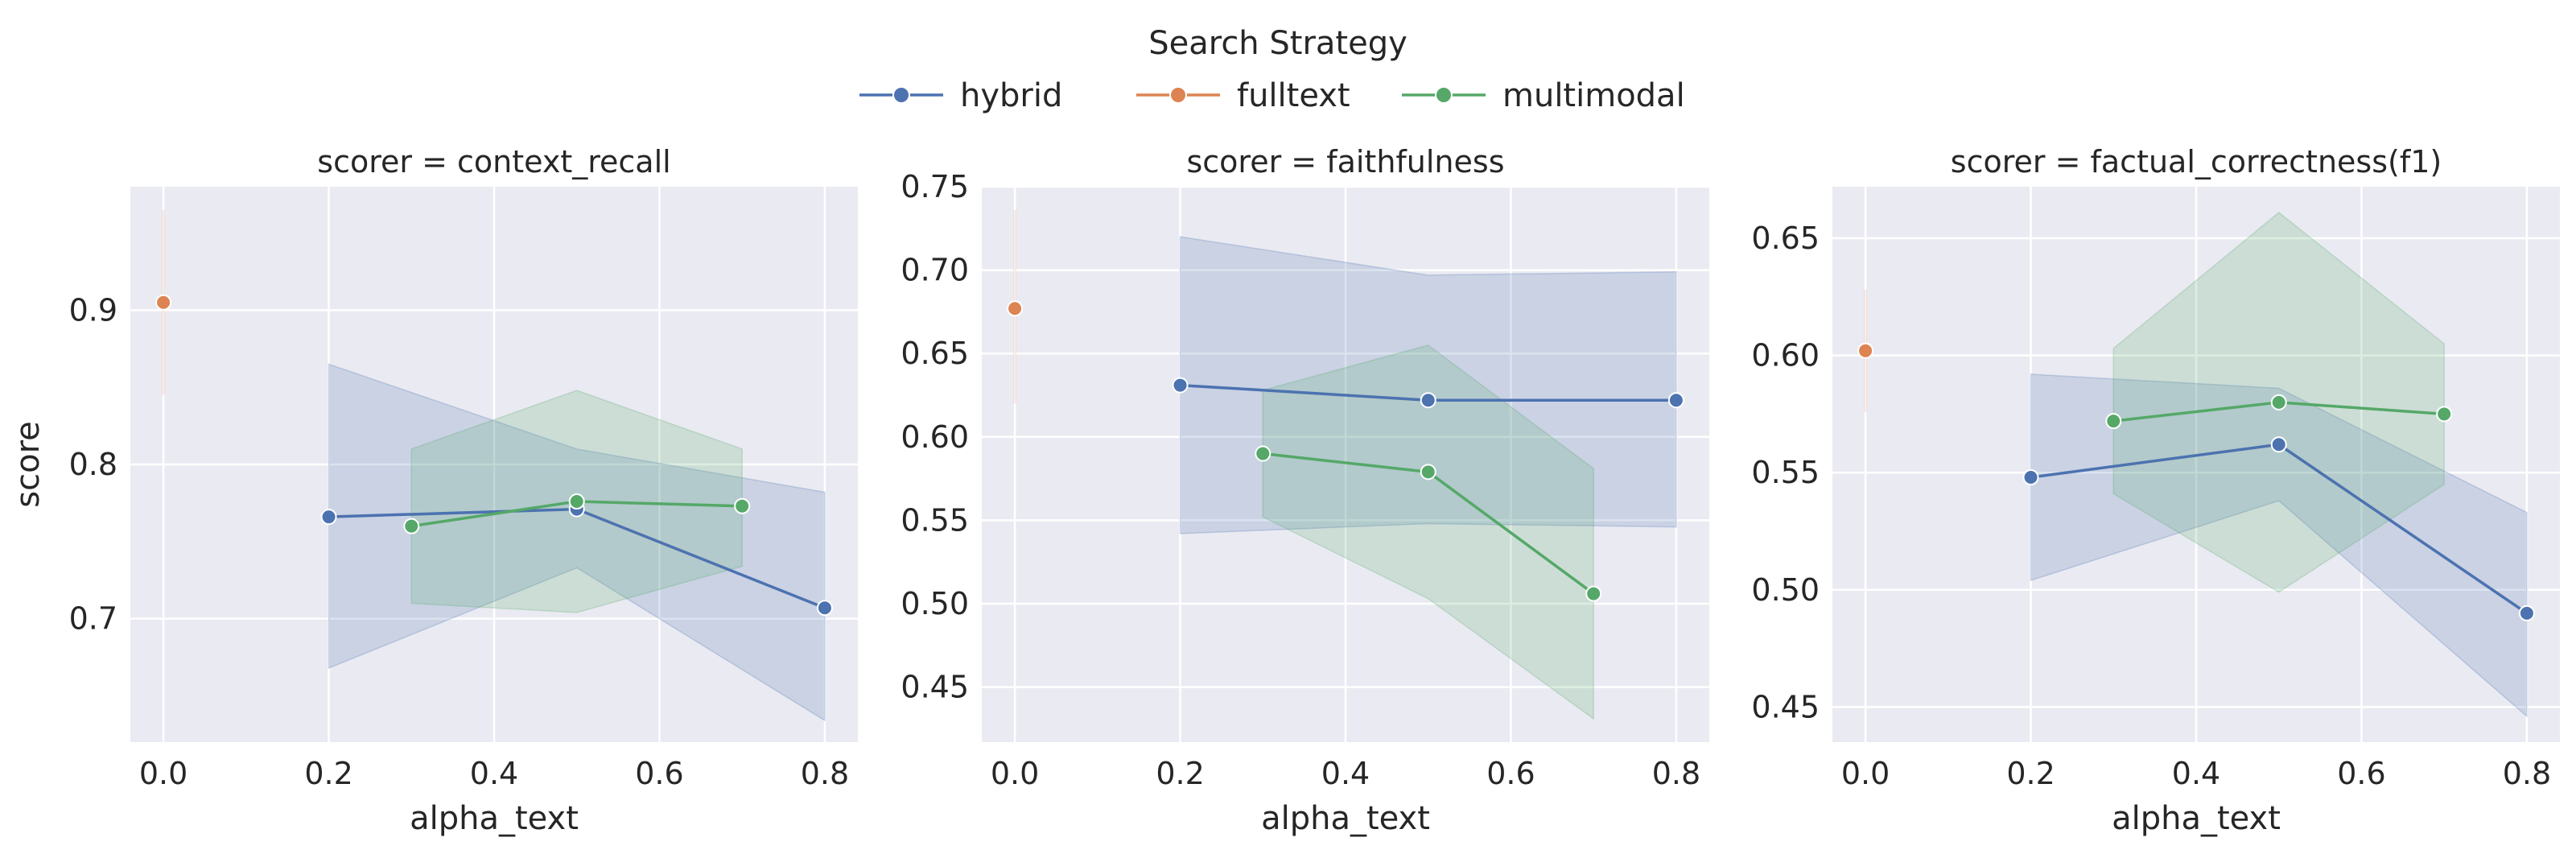 The width and height of the screenshot is (2576, 854). What do you see at coordinates (493, 161) in the screenshot?
I see `panel-title: scorer = context_recall` at bounding box center [493, 161].